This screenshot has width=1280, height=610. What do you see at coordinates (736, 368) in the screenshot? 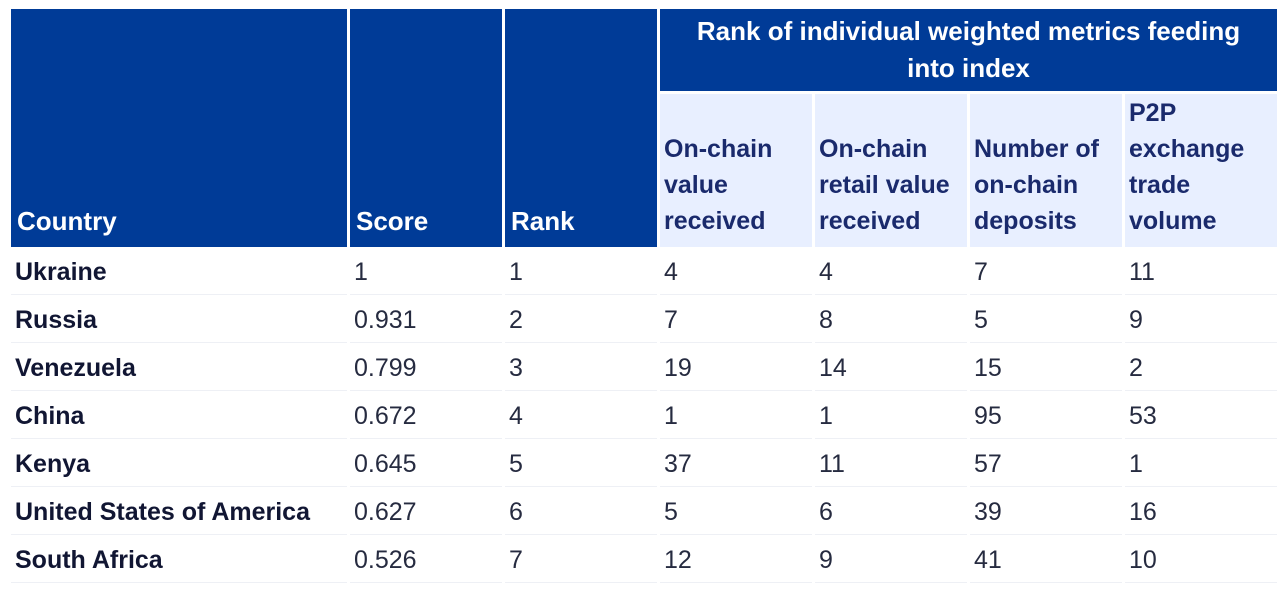
I see `onchain-value-cell: 19` at bounding box center [736, 368].